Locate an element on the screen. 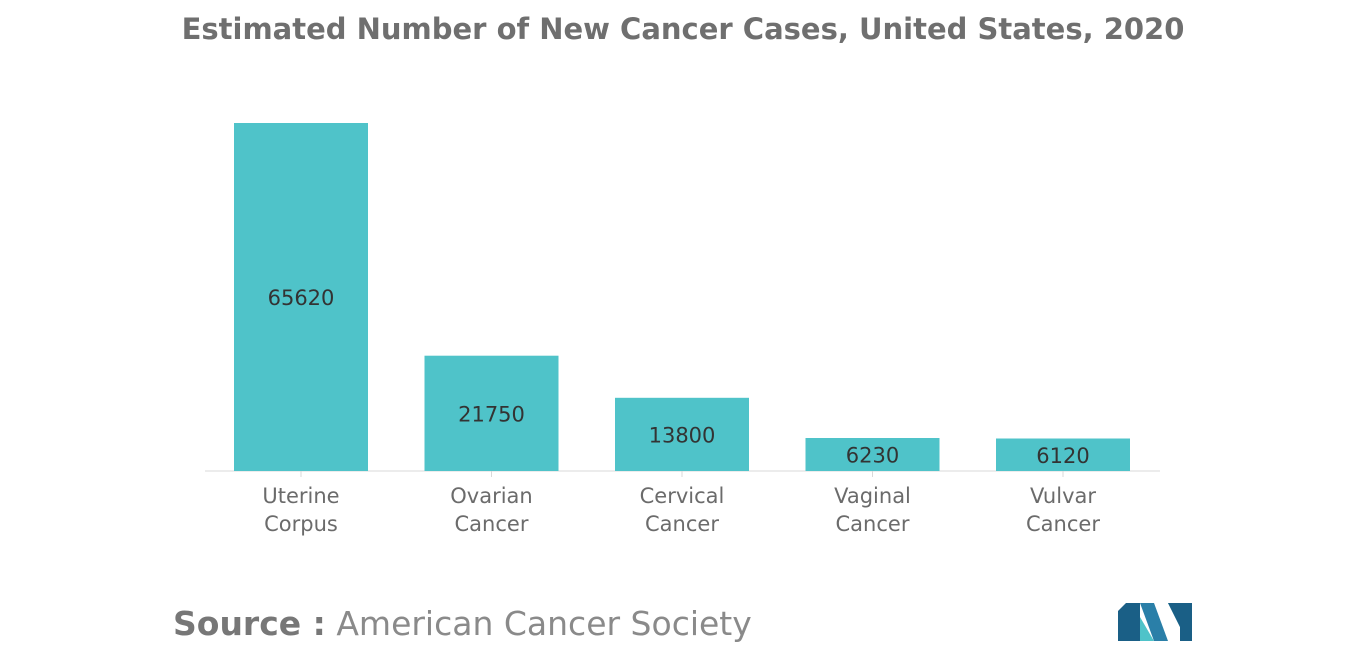 The width and height of the screenshot is (1366, 655). x-tick-label-3: Vaginal Cancer is located at coordinates (872, 510).